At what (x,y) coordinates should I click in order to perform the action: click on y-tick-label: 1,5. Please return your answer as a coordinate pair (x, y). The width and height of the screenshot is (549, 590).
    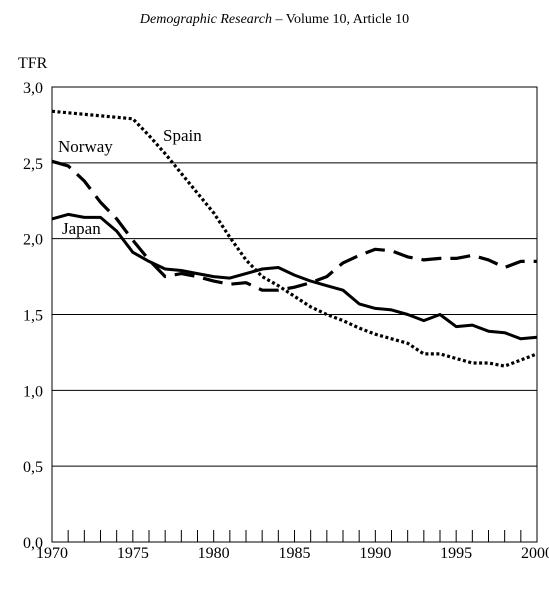
    Looking at the image, I should click on (33, 316).